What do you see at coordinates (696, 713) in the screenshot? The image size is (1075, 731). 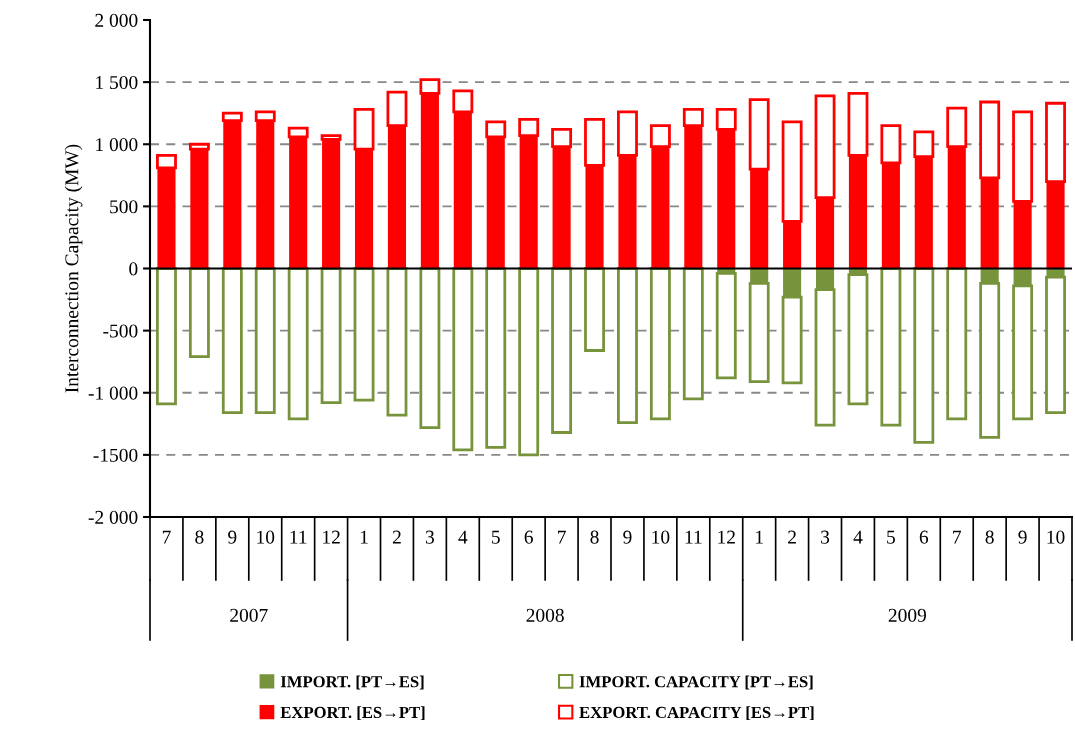 I see `legend-label: EXPORT. CAPACITY [ES→PT]` at bounding box center [696, 713].